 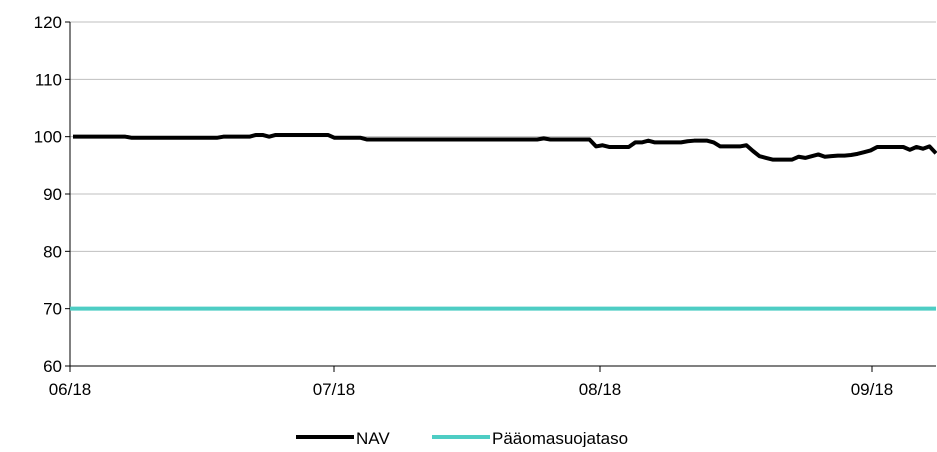 What do you see at coordinates (52, 366) in the screenshot?
I see `y-tick-label: 60` at bounding box center [52, 366].